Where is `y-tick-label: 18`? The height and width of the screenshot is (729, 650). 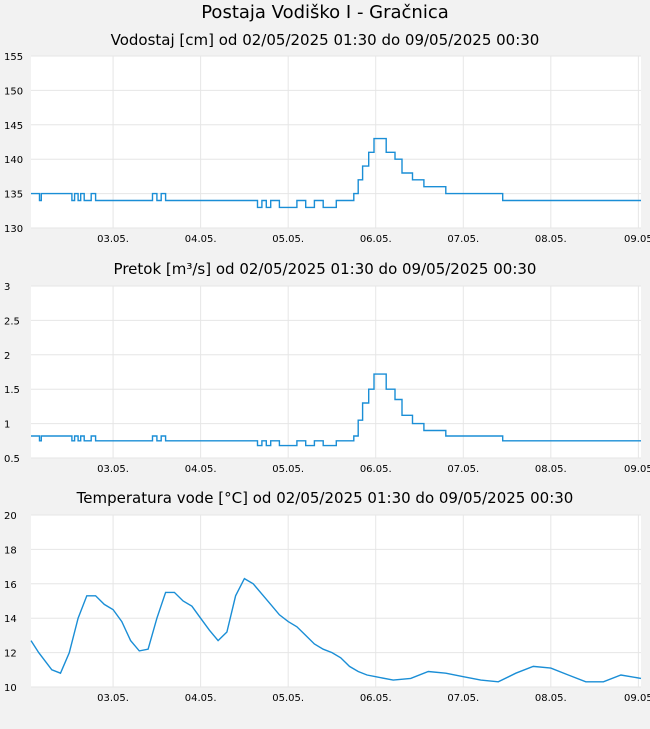 y-tick-label: 18 is located at coordinates (10, 550).